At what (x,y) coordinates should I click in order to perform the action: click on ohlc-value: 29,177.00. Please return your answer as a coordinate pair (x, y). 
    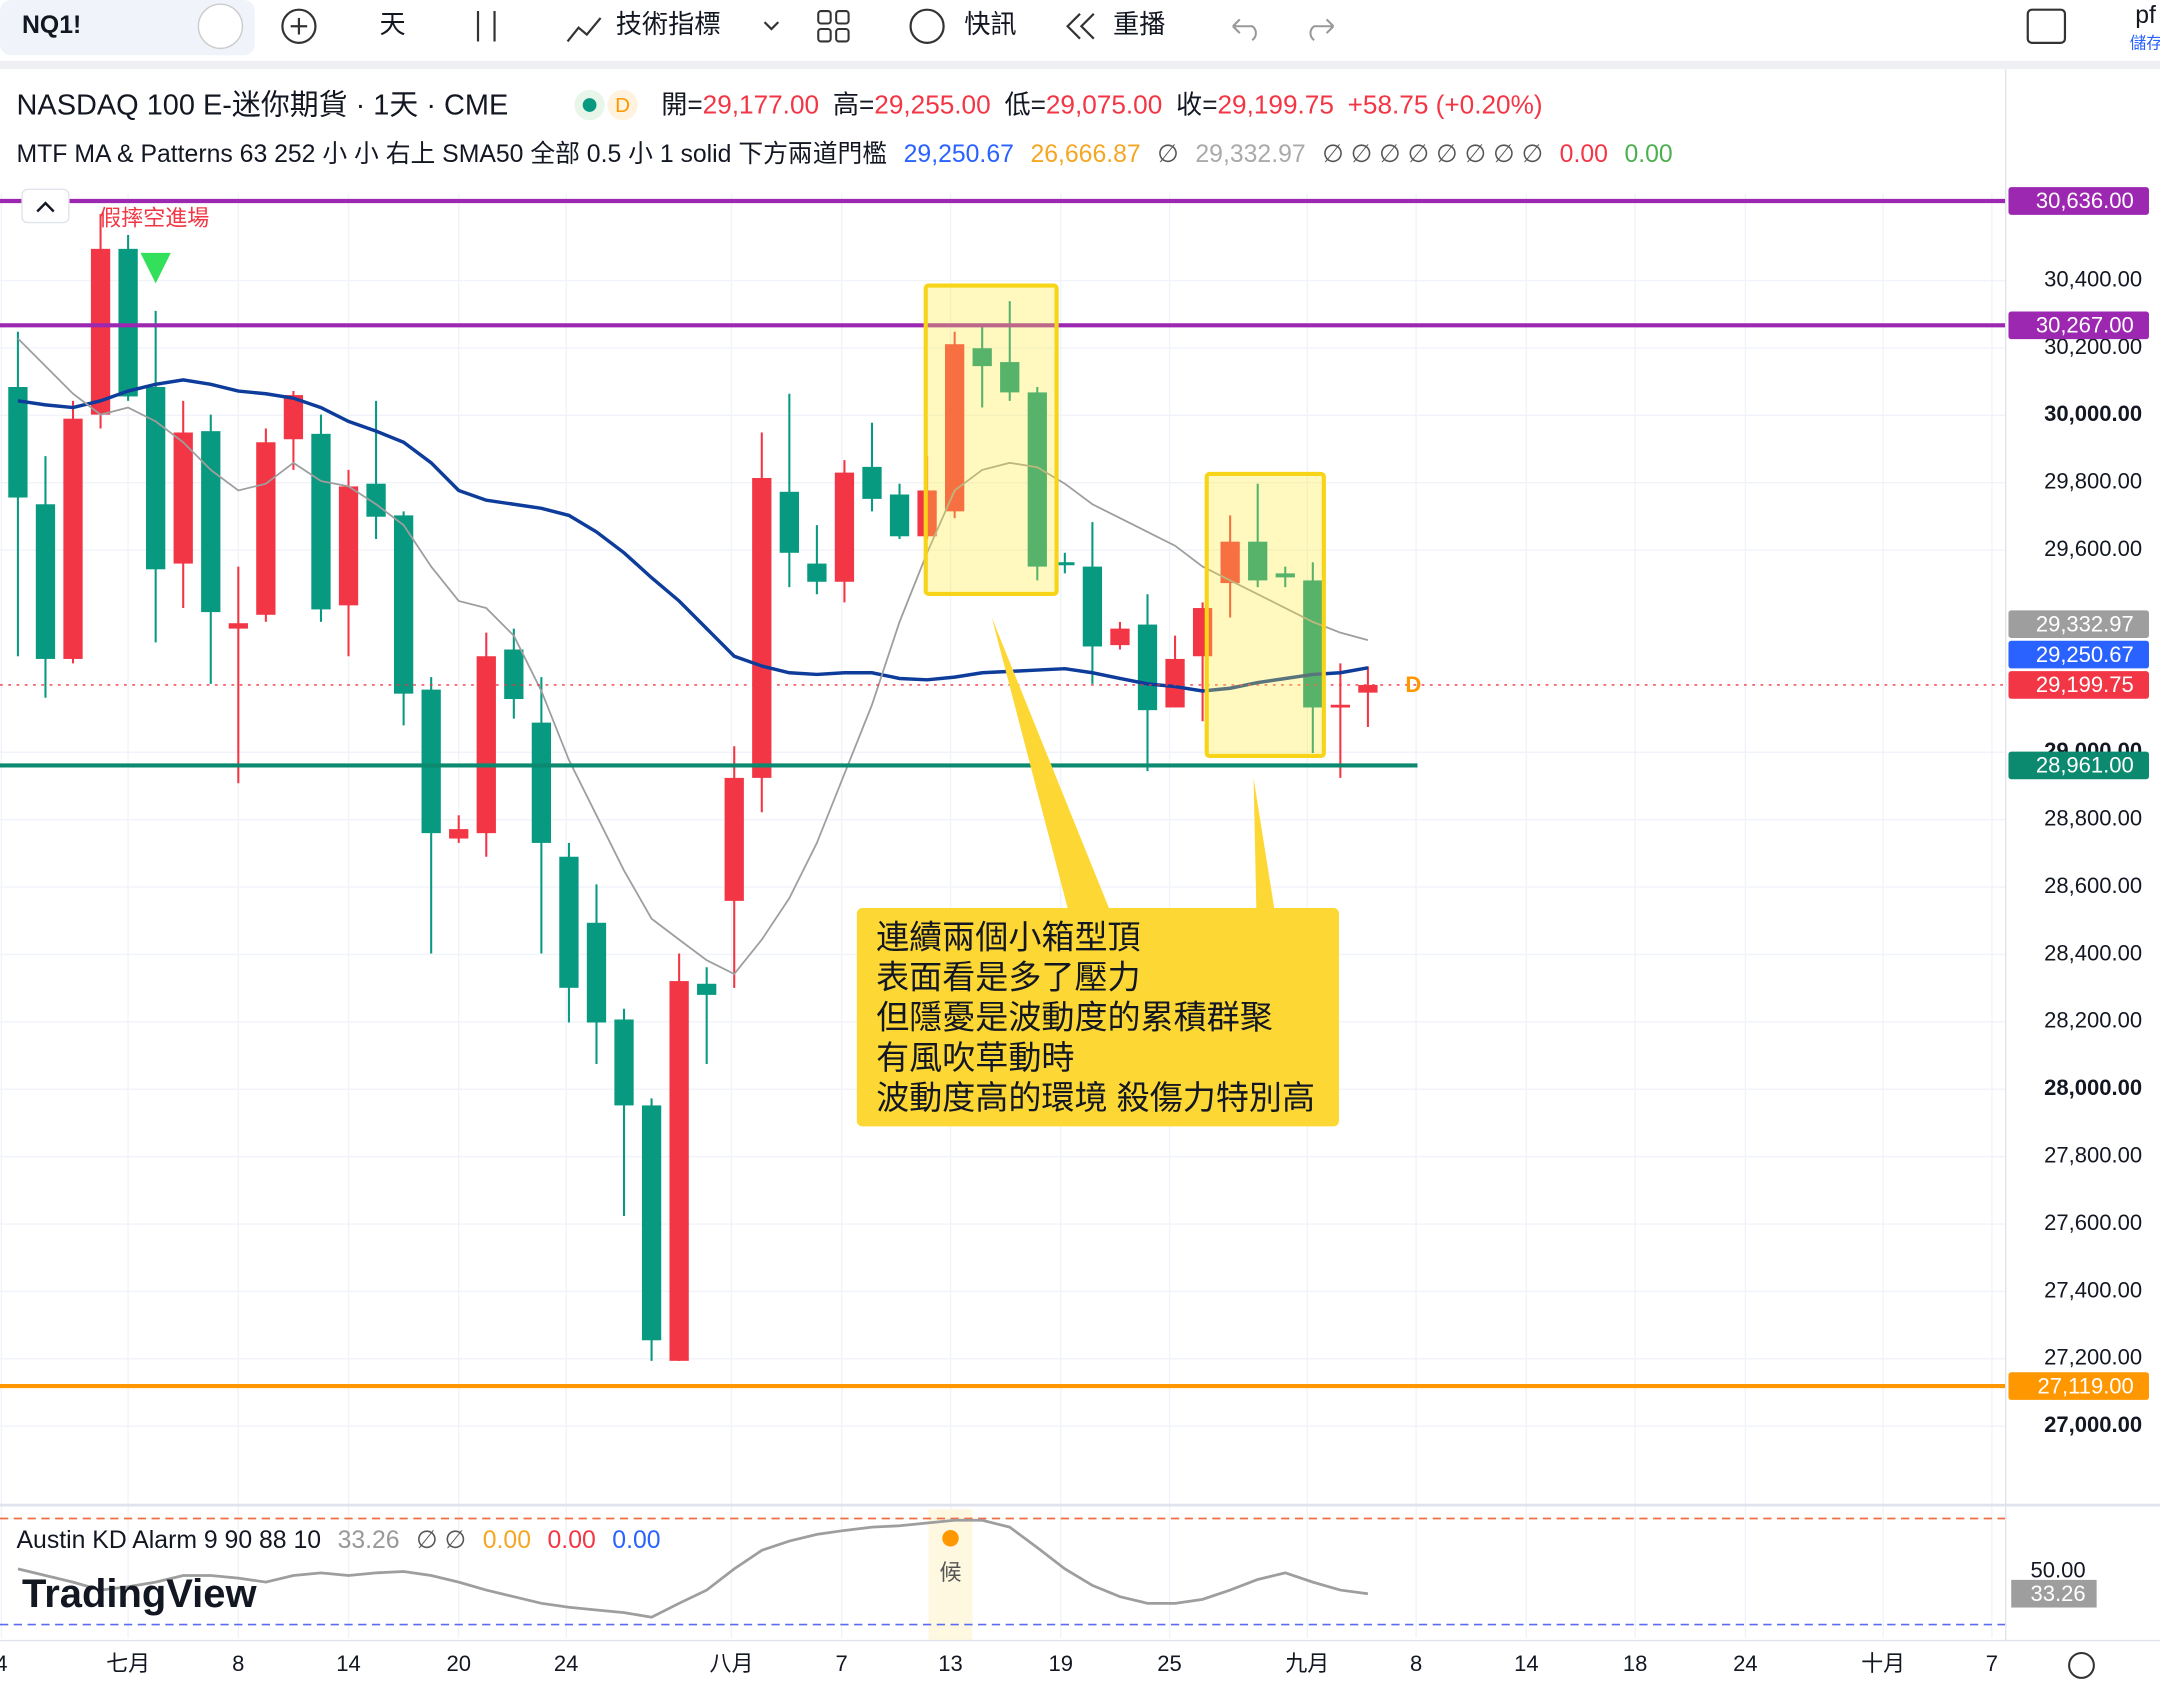
    Looking at the image, I should click on (761, 104).